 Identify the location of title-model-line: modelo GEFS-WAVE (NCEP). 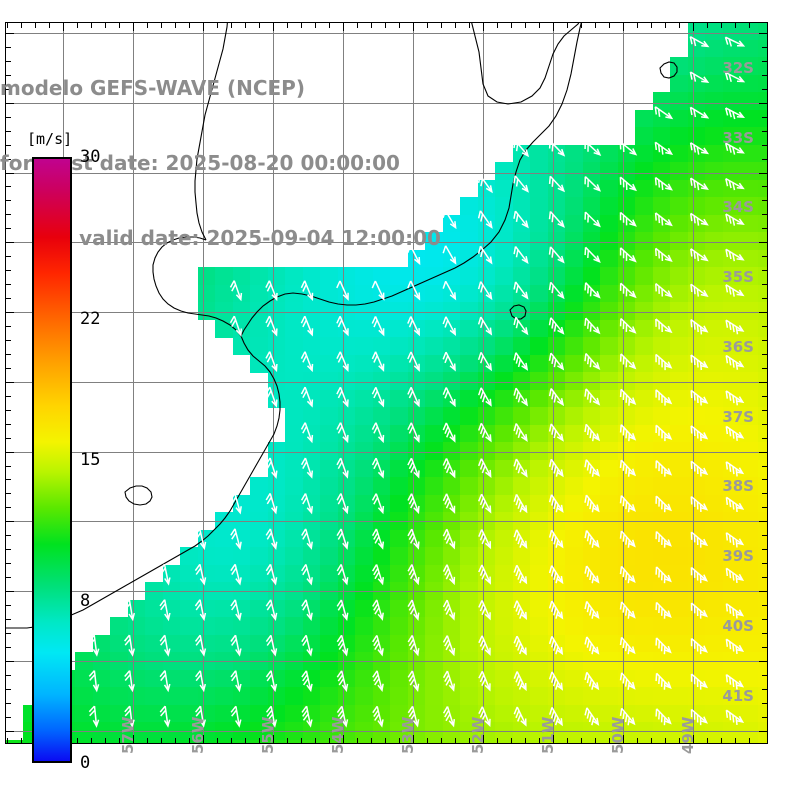
(152, 88).